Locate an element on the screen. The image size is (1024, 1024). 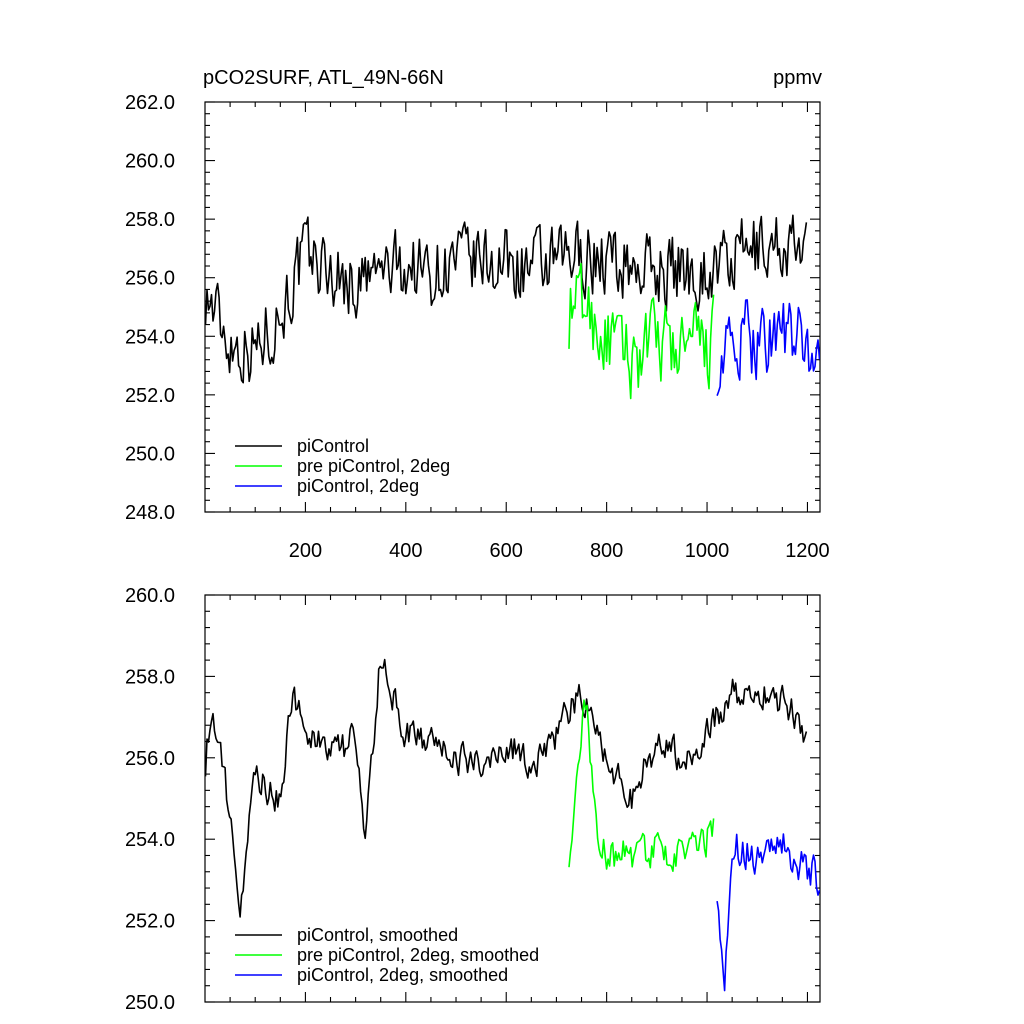
x-tick-label: 200 is located at coordinates (305, 551).